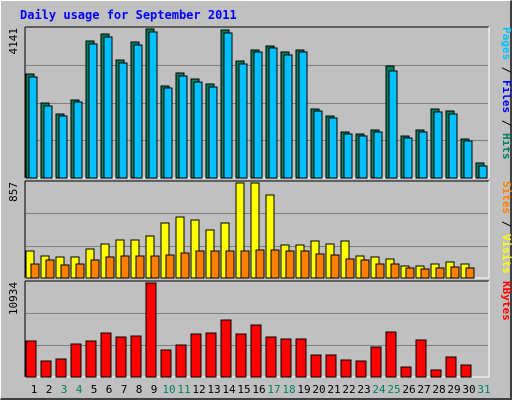  Describe the element at coordinates (124, 389) in the screenshot. I see `day-label: 7` at that location.